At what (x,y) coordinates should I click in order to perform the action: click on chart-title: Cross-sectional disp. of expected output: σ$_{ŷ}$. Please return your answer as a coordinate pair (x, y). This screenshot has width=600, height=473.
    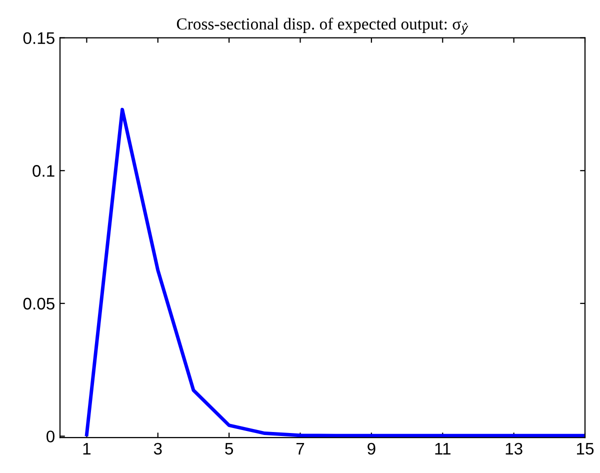
    Looking at the image, I should click on (322, 26).